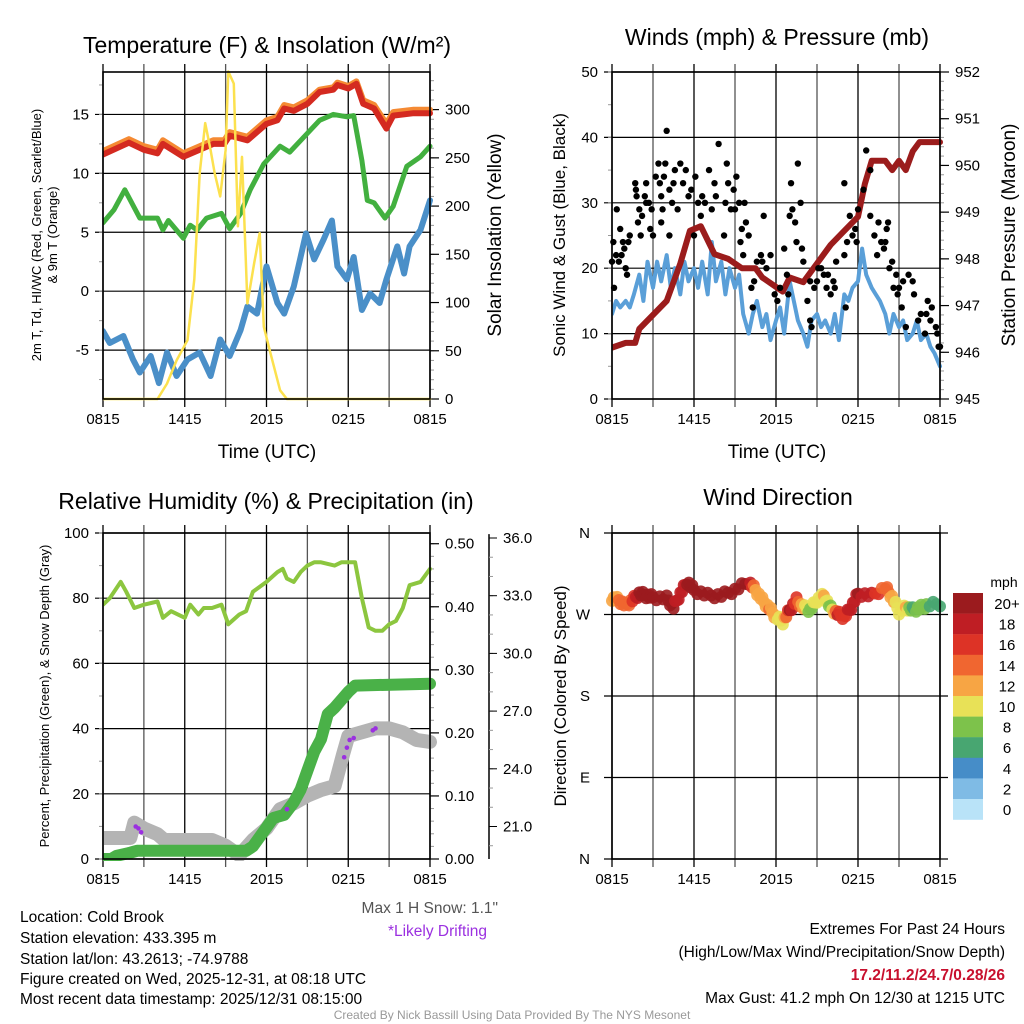 The width and height of the screenshot is (1024, 1024). What do you see at coordinates (80, 114) in the screenshot?
I see `y-tick-label: 15` at bounding box center [80, 114].